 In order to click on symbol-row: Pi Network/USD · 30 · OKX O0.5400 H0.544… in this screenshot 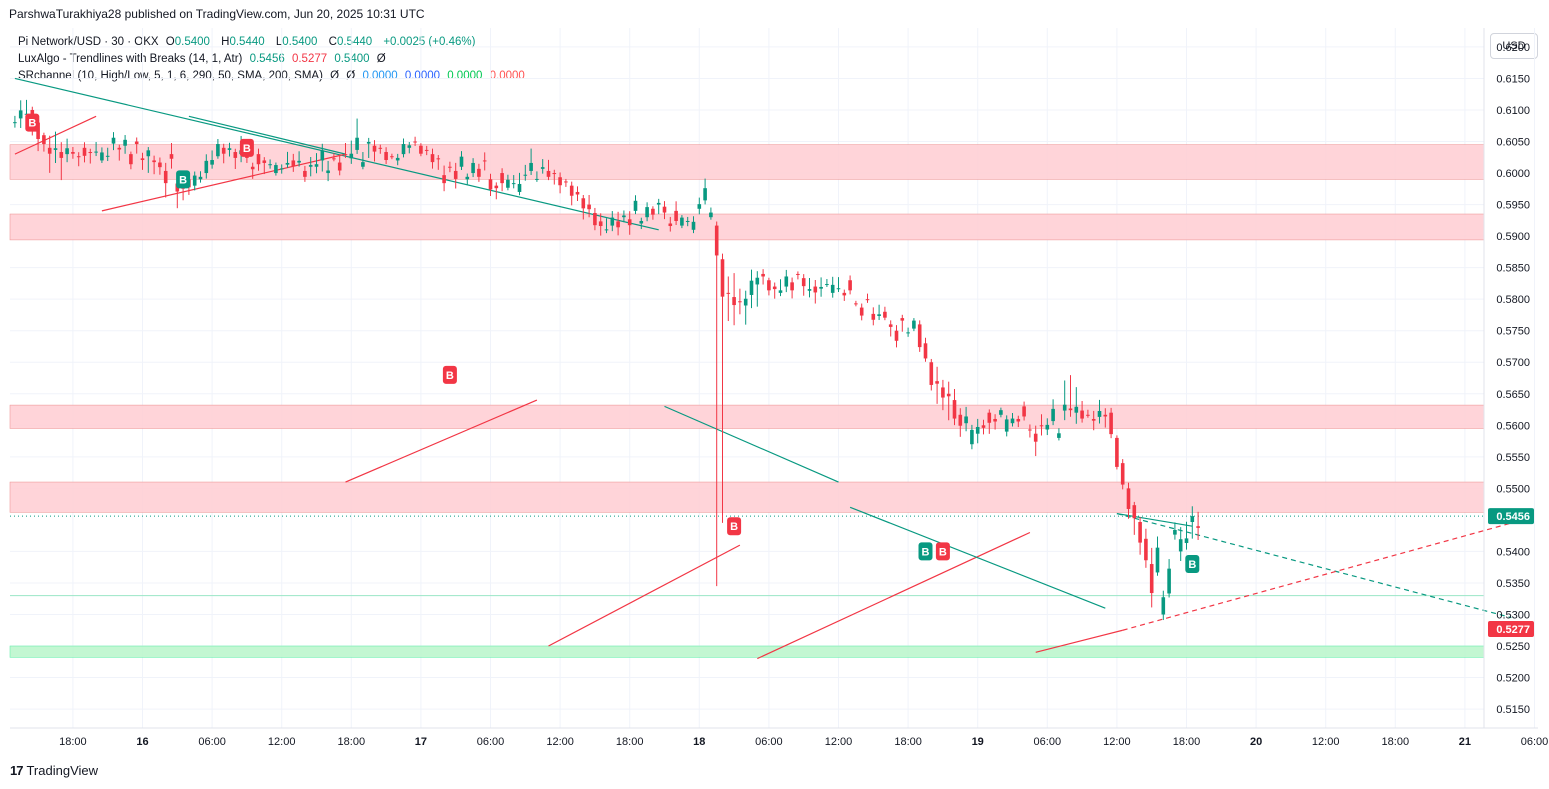, I will do `click(273, 42)`.